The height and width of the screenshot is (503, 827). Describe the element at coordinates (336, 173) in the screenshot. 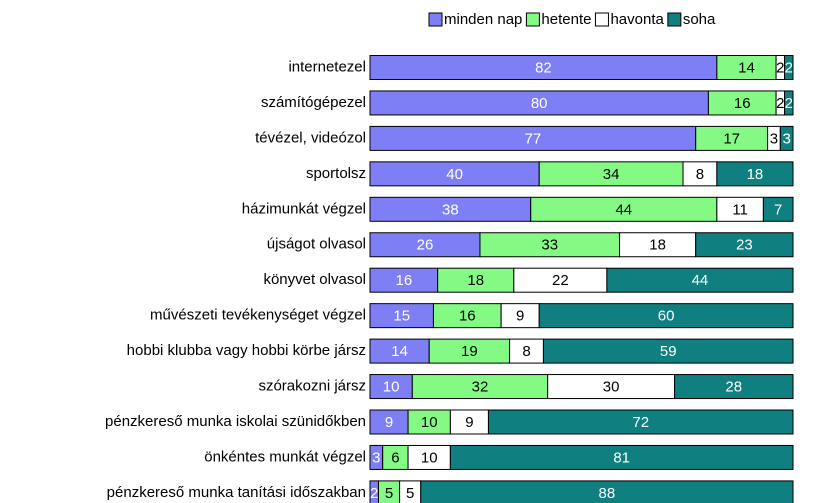

I see `category-label: sportolsz` at that location.